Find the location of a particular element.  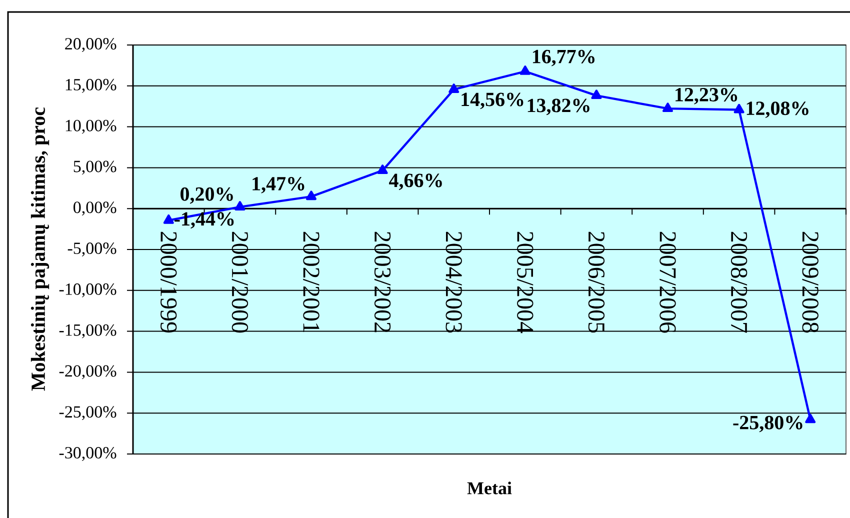

x-tick-label: 2007/2006 is located at coordinates (668, 282).